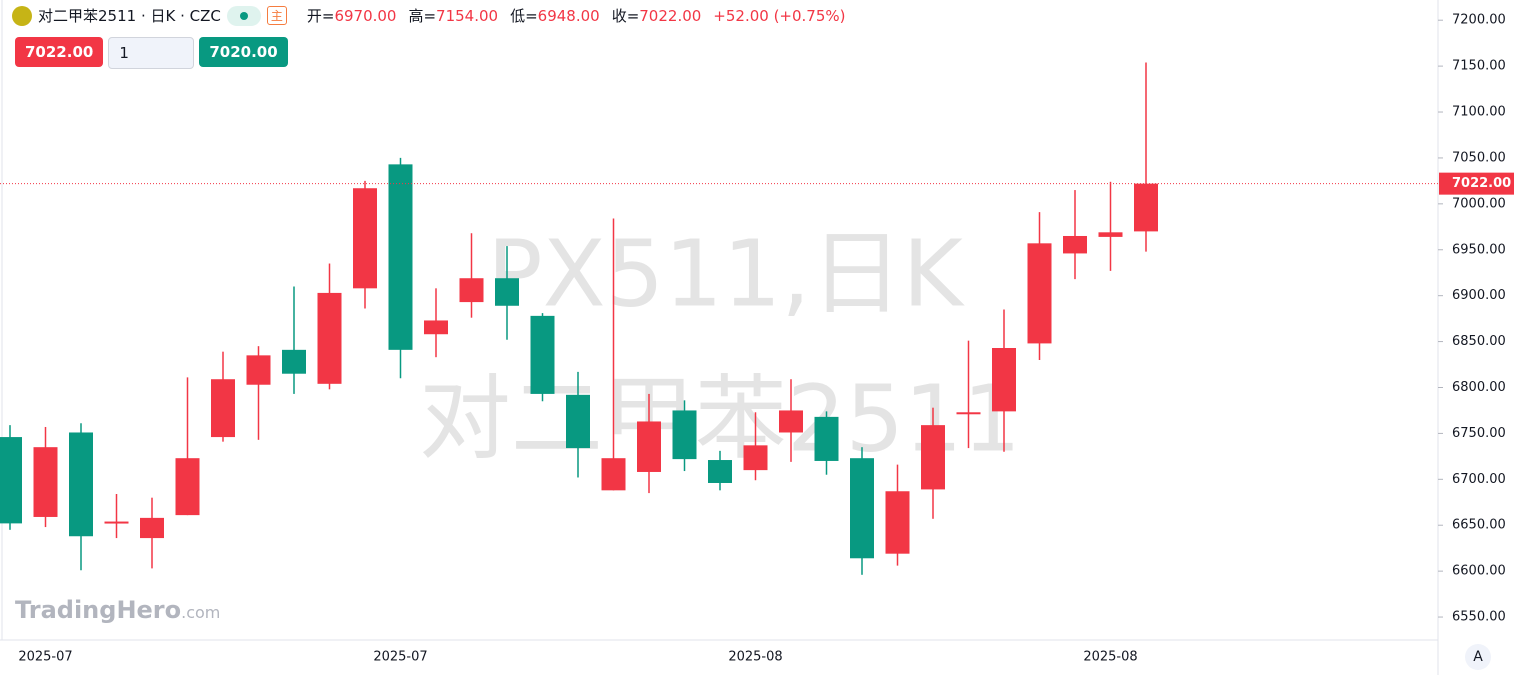  Describe the element at coordinates (1479, 20) in the screenshot. I see `y-tick-label: 7200.00` at that location.